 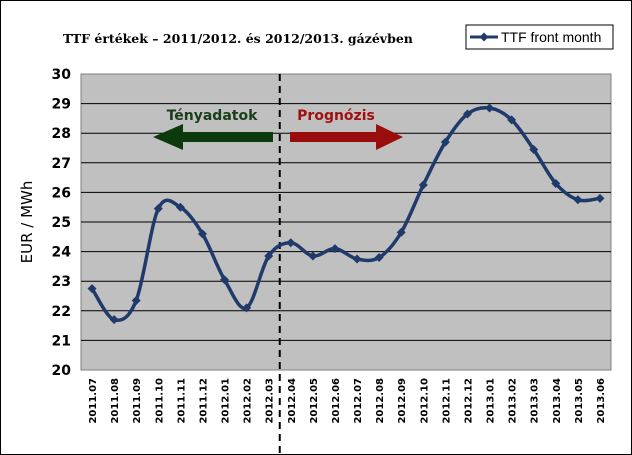 I want to click on y-tick-label: 21, so click(x=61, y=341).